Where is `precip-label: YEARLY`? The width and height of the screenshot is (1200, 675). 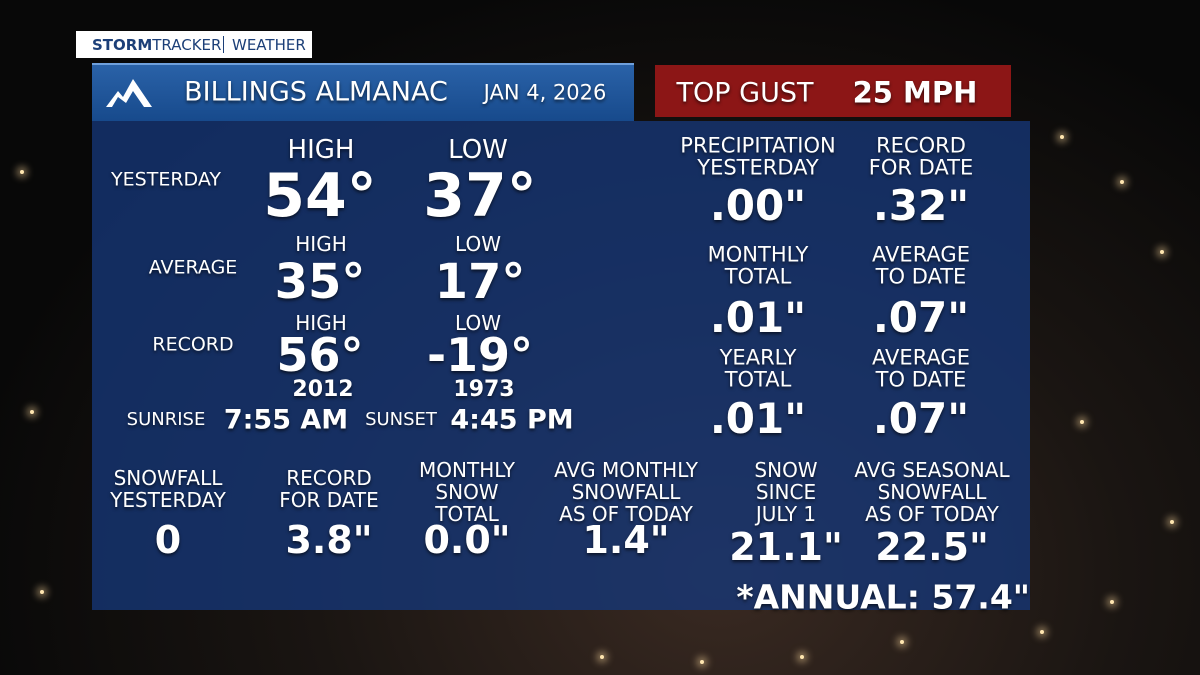 precip-label: YEARLY is located at coordinates (758, 357).